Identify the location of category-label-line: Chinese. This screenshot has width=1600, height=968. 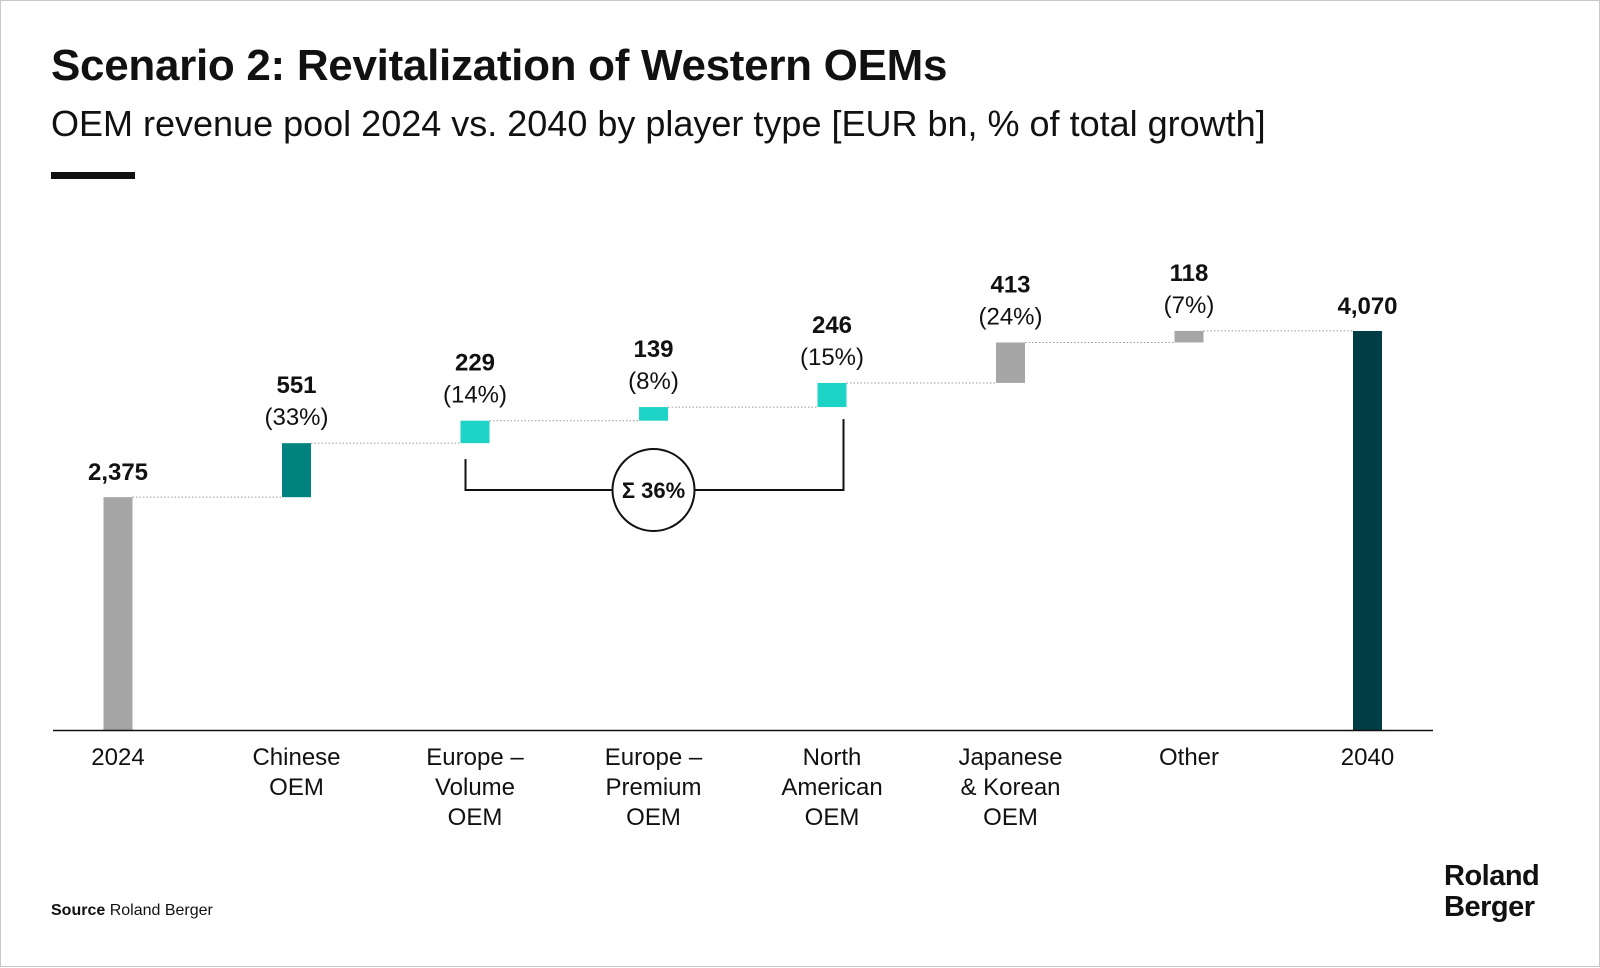
(296, 757).